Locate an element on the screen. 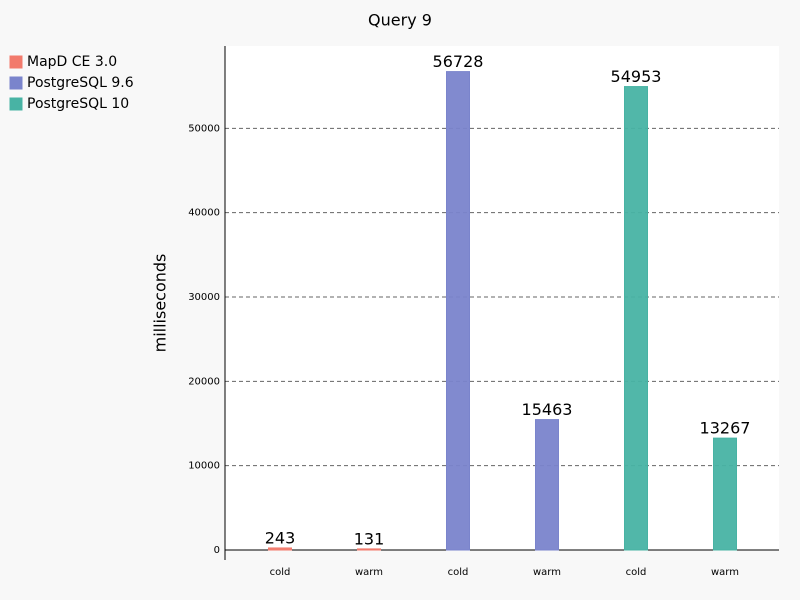 The height and width of the screenshot is (600, 800). chart-title: Query 9 is located at coordinates (400, 20).